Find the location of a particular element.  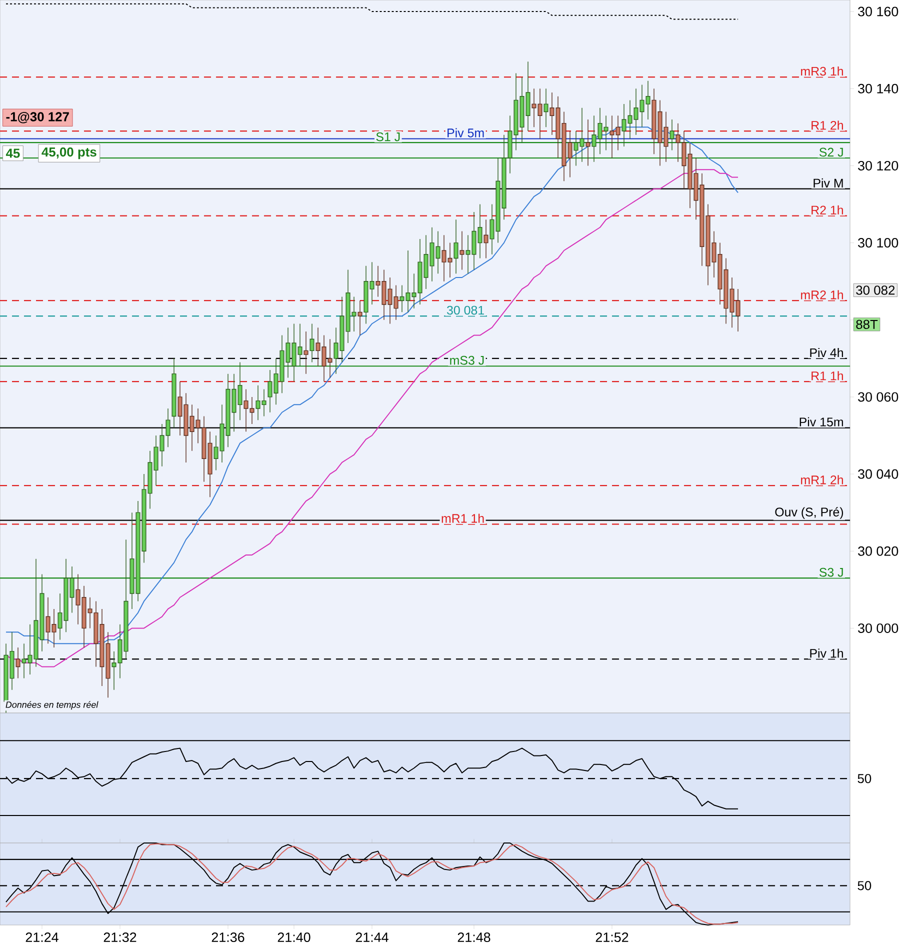

ref-line-label: R2 1h is located at coordinates (827, 209).